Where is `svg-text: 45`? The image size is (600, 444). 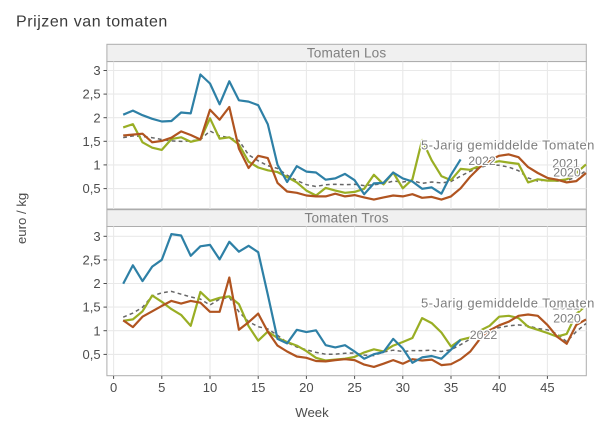 svg-text: 45 is located at coordinates (547, 387).